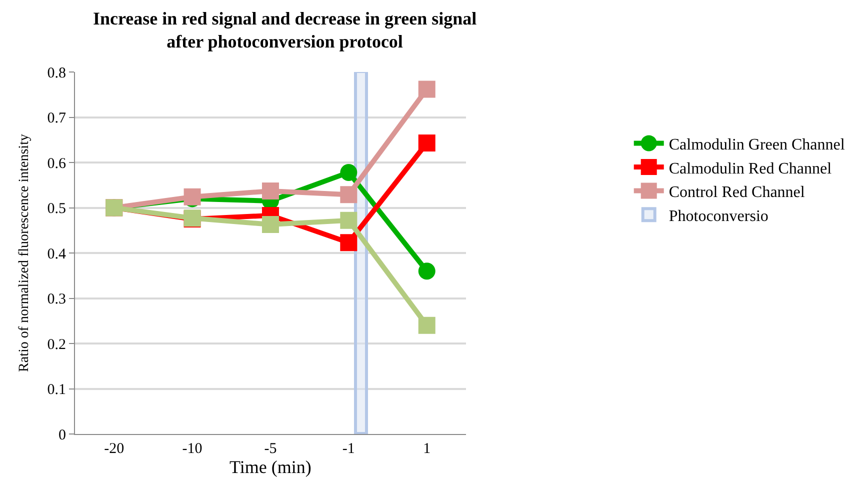 This screenshot has width=863, height=486. What do you see at coordinates (24, 253) in the screenshot?
I see `y-axis-title: Ratio of normalized fluorescence intensity` at bounding box center [24, 253].